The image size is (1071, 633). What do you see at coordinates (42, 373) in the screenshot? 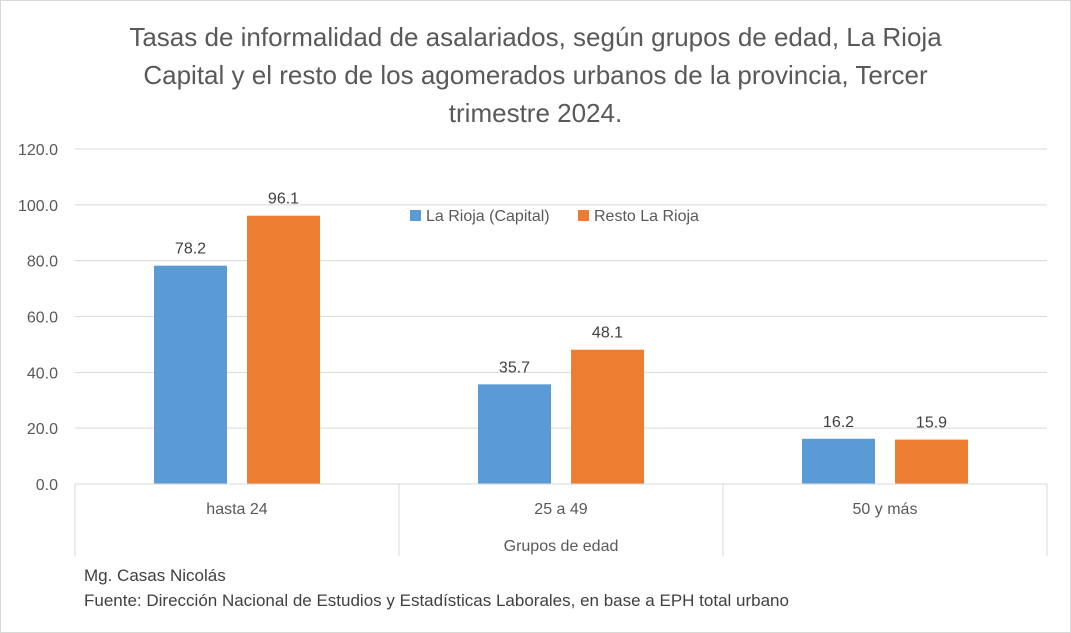
I see `y-tick-label: 40.0` at bounding box center [42, 373].